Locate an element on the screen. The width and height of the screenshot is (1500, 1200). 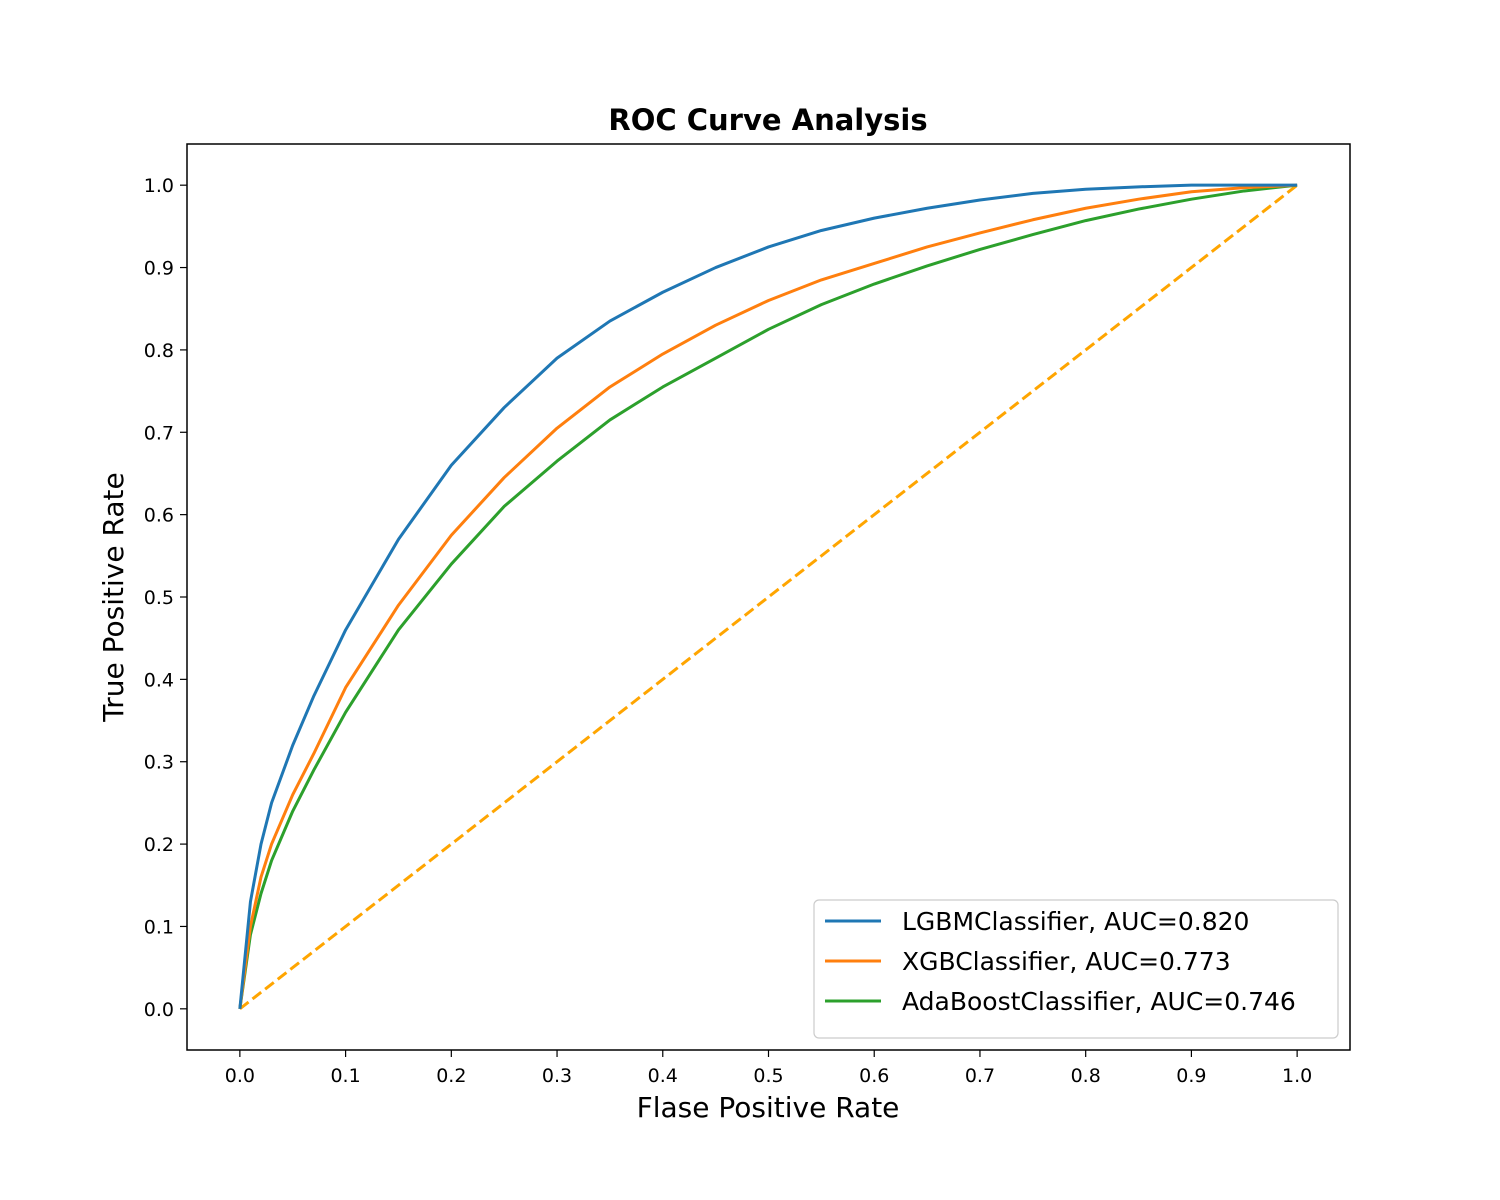
y-tick-label: 0.7 is located at coordinates (159, 433).